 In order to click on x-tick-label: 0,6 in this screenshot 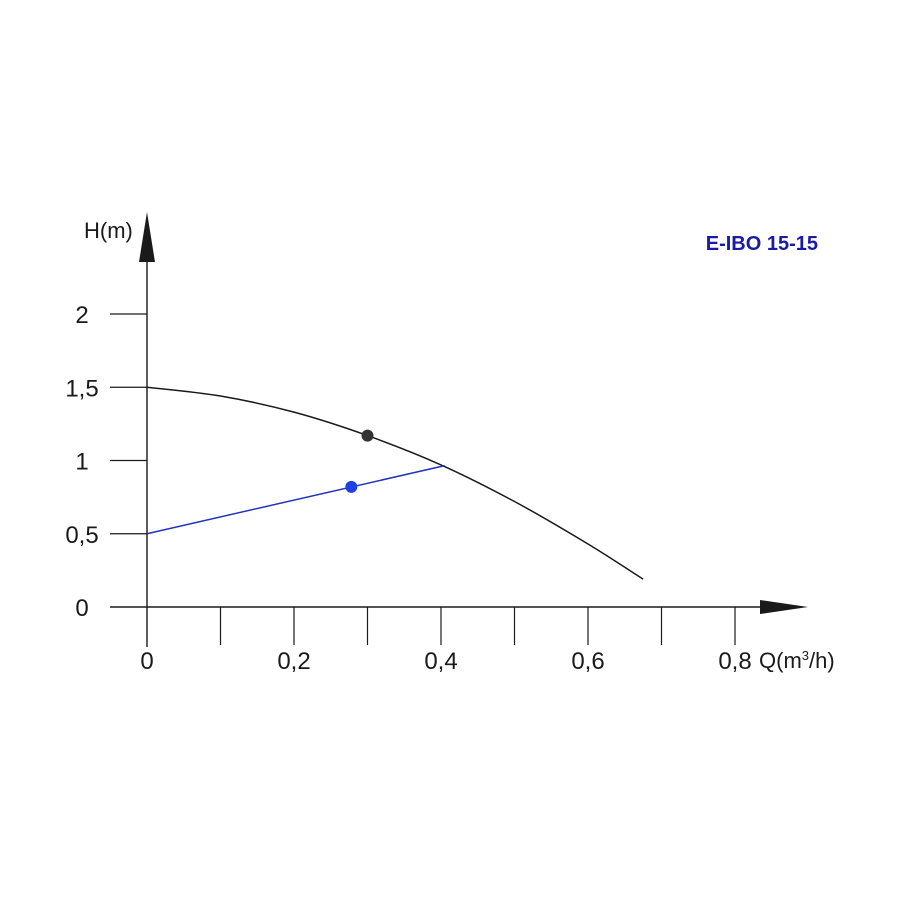, I will do `click(587, 661)`.